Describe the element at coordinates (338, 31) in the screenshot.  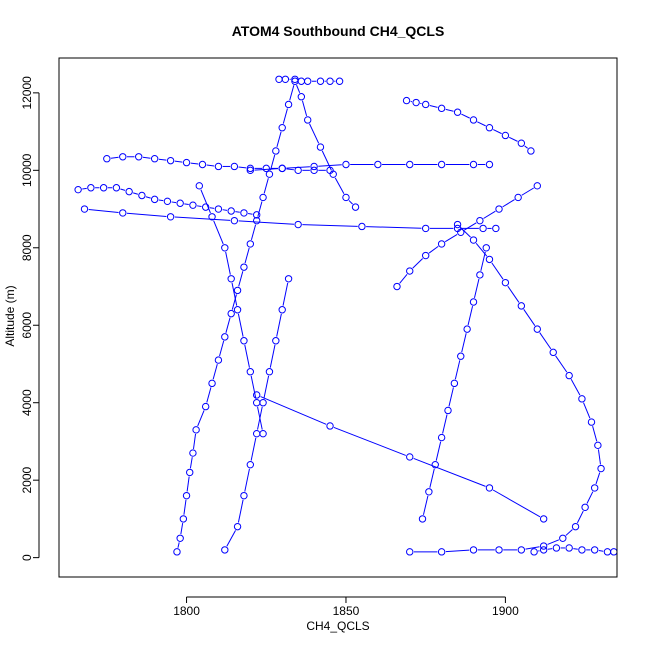
I see `chart-title: ATOM4 Southbound CH4_QCLS` at that location.